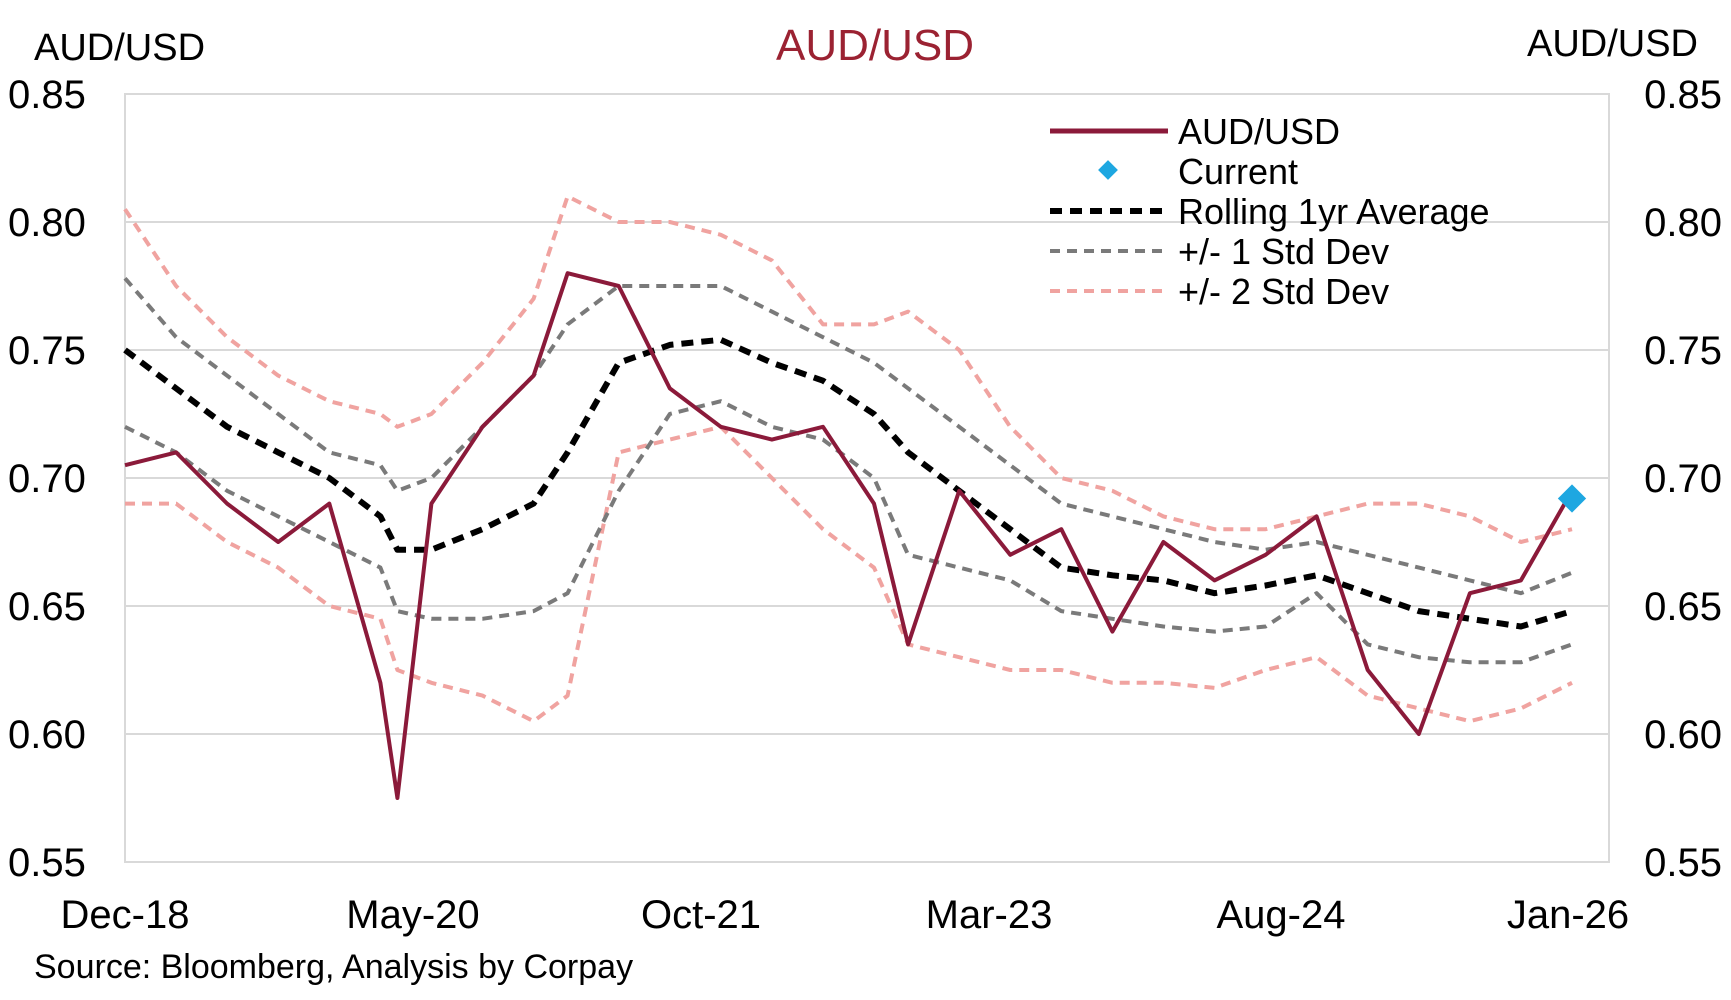 Image resolution: width=1731 pixels, height=1000 pixels. Describe the element at coordinates (989, 915) in the screenshot. I see `x-tick-3: Mar-23` at that location.